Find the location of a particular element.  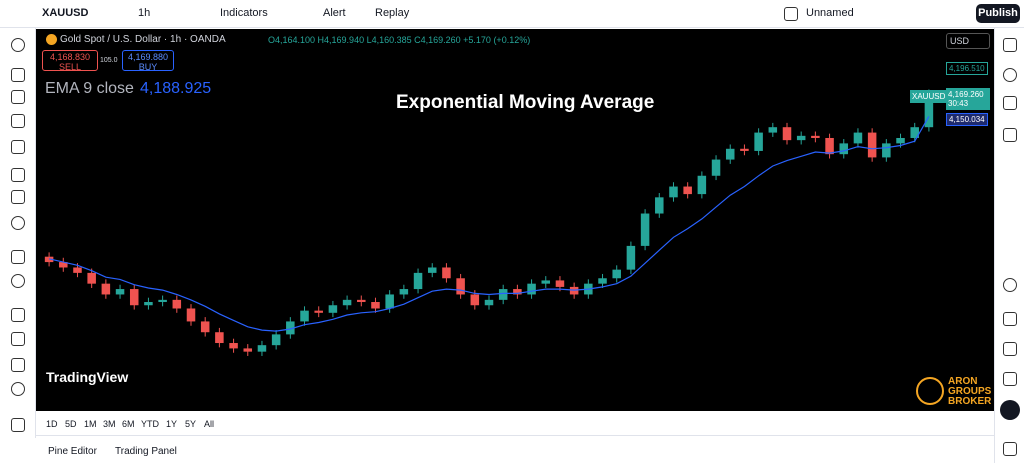

buy-button: 4,169.880 BUY is located at coordinates (148, 61).